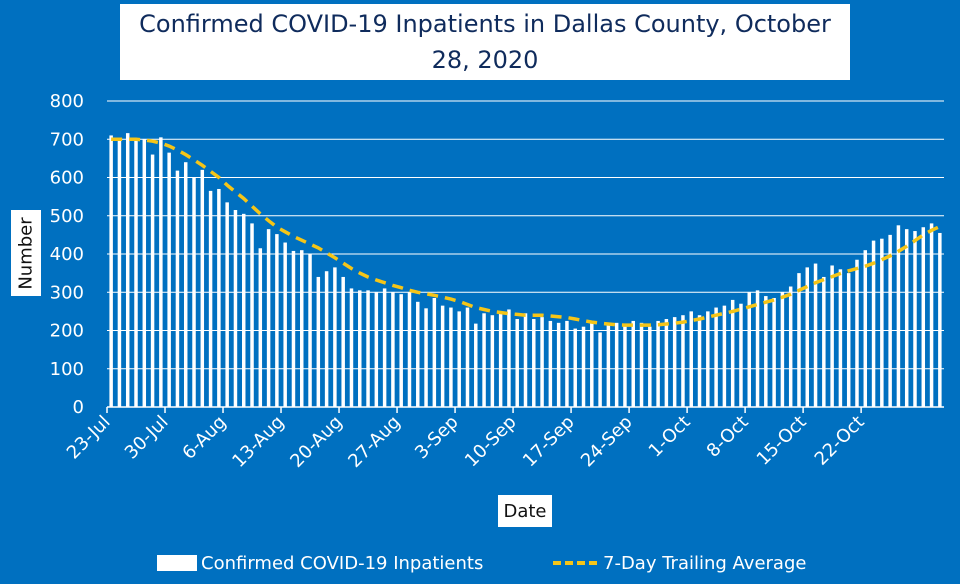 Image resolution: width=960 pixels, height=584 pixels. I want to click on x-tick-label: 15-Oct, so click(782, 441).